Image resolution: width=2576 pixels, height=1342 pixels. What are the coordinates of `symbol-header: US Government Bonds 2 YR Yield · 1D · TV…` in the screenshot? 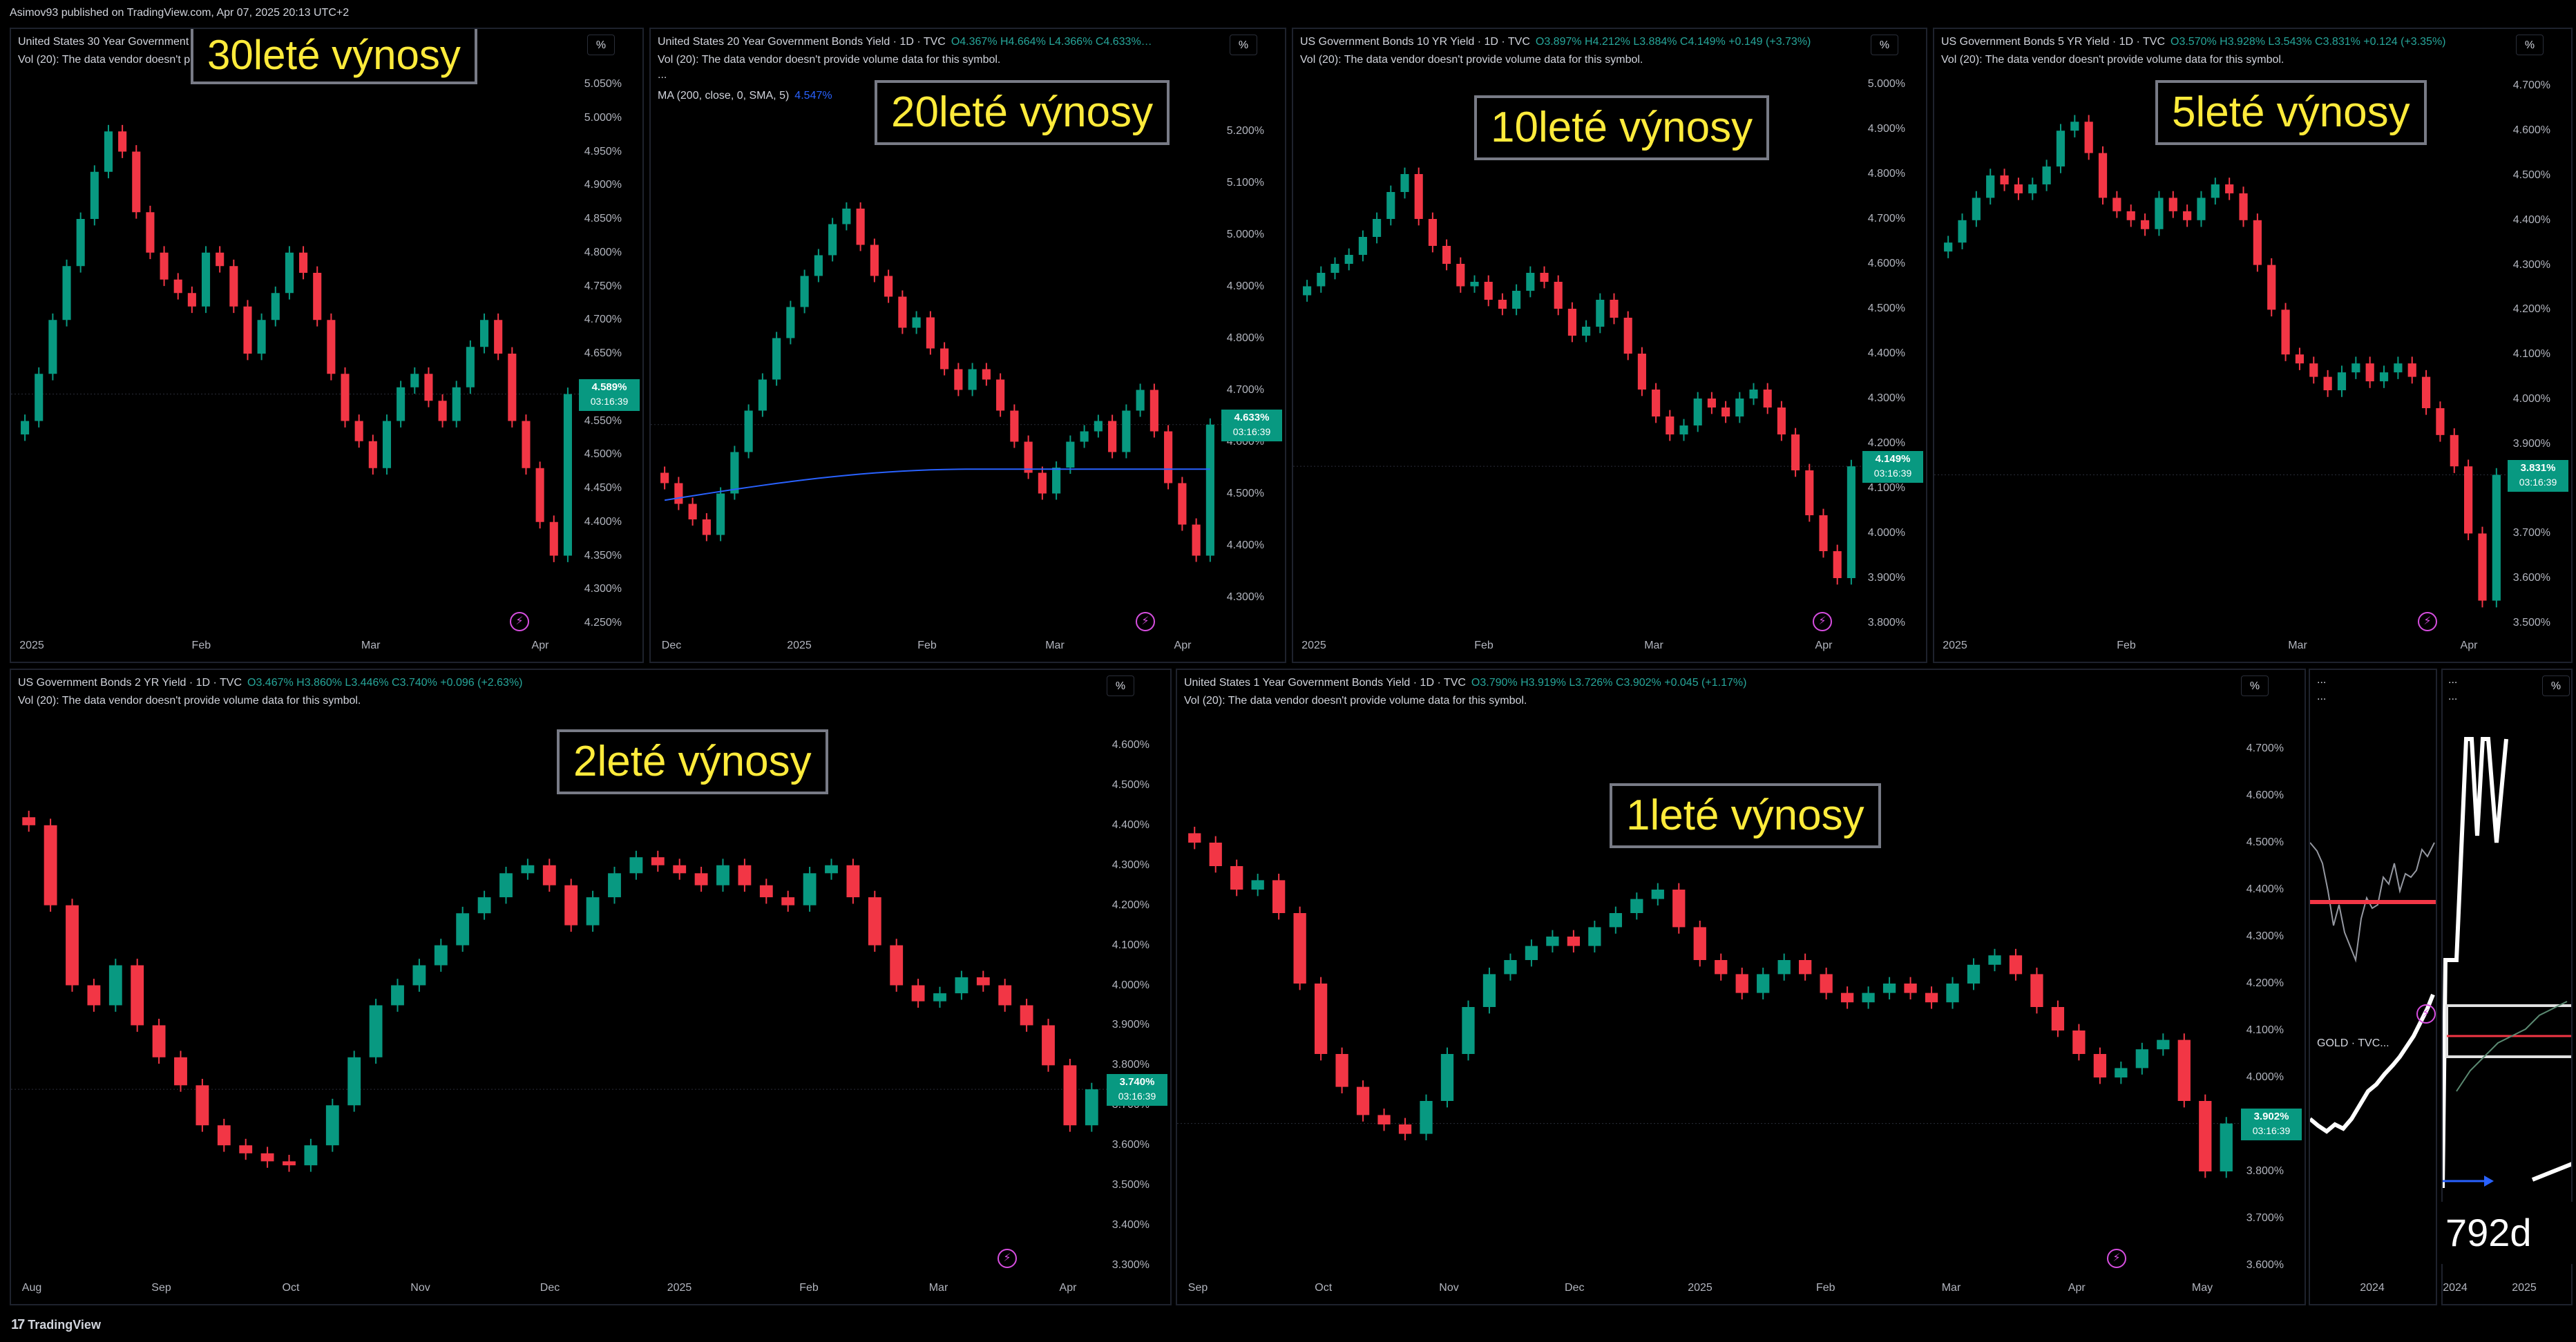 It's located at (270, 683).